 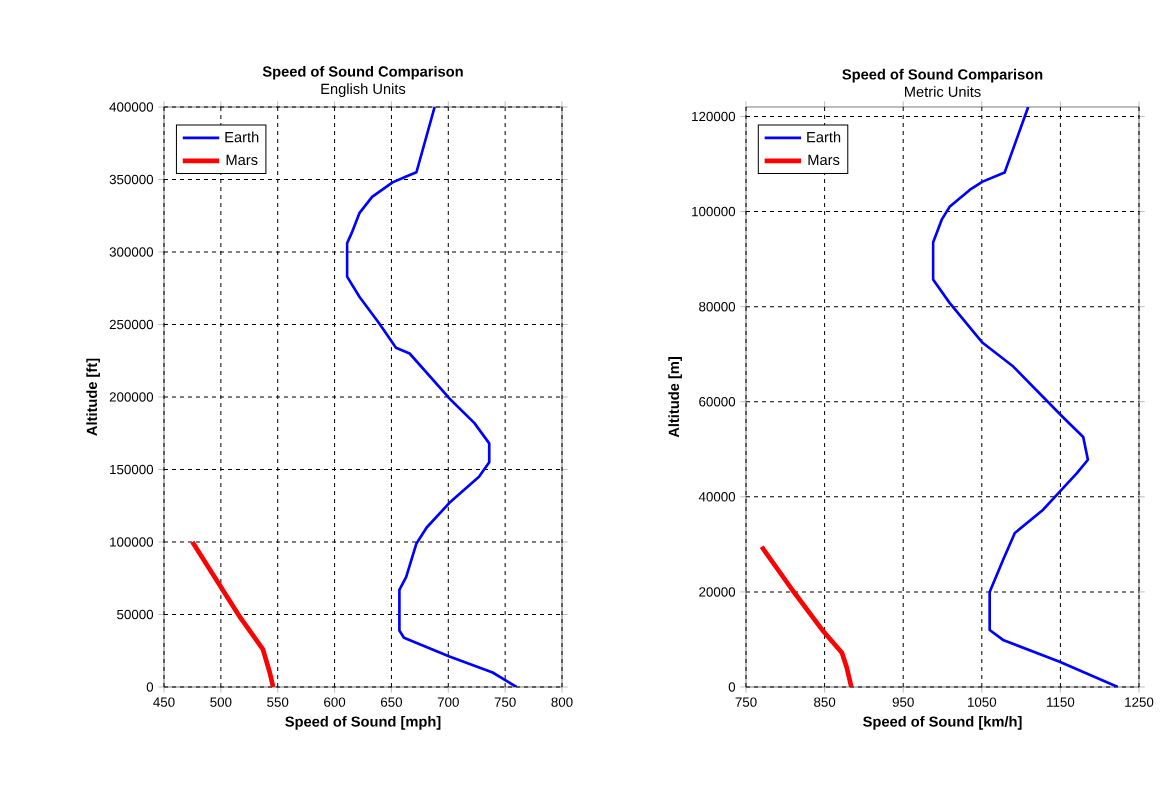 What do you see at coordinates (391, 702) in the screenshot?
I see `x-tick-label: 650` at bounding box center [391, 702].